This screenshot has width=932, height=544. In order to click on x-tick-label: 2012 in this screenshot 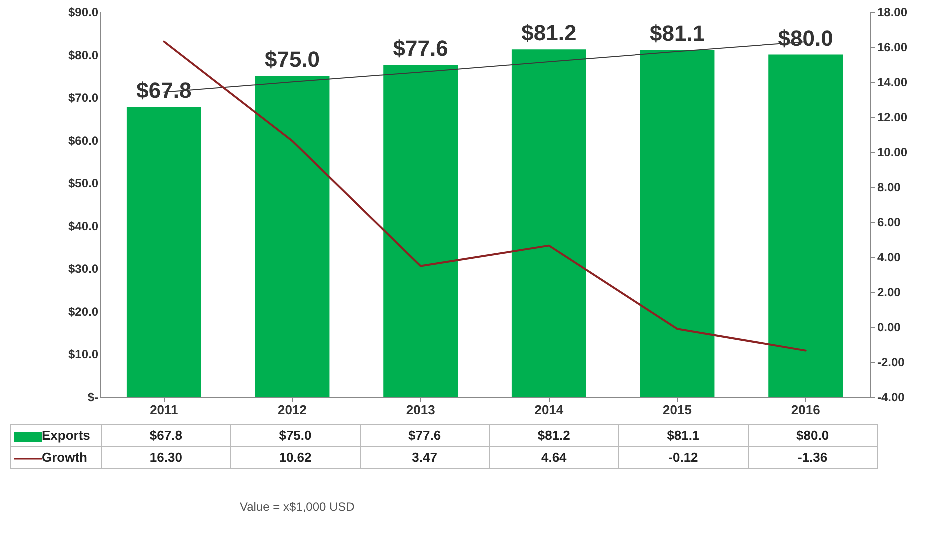, I will do `click(292, 410)`.